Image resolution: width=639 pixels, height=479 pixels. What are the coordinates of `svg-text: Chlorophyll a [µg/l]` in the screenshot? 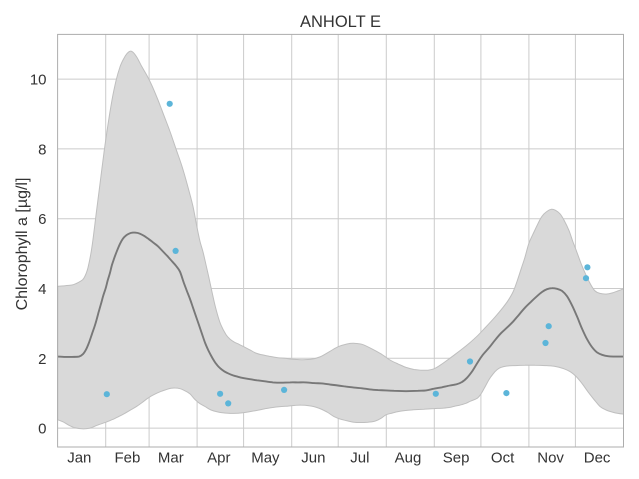 It's located at (22, 244).